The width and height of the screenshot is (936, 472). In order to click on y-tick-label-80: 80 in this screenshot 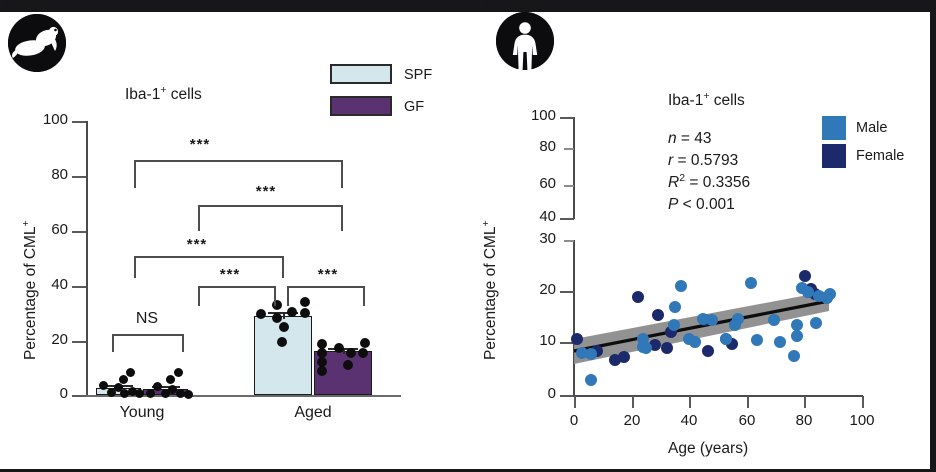, I will do `click(547, 146)`.